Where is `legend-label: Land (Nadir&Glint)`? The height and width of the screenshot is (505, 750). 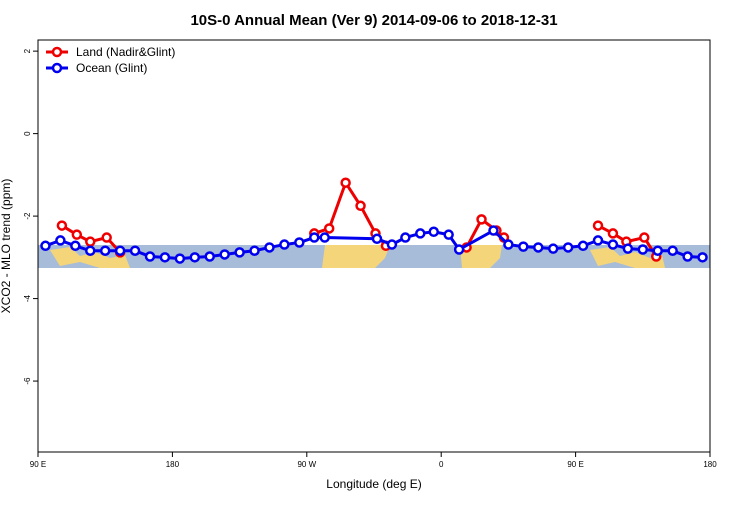
legend-label: Land (Nadir&Glint) is located at coordinates (125, 52).